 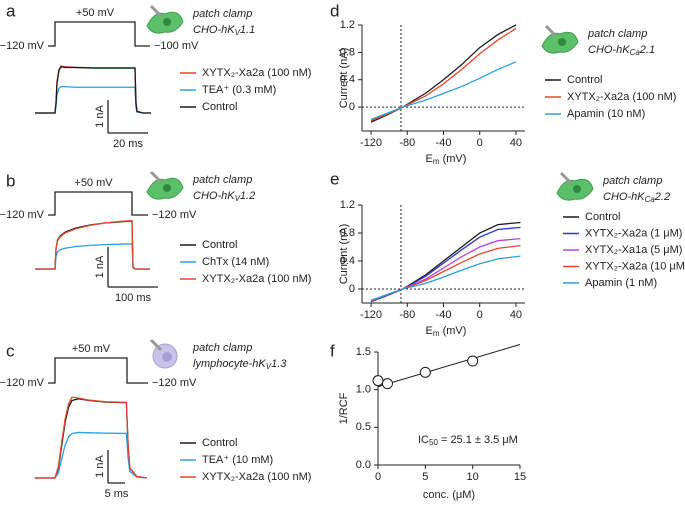 What do you see at coordinates (449, 495) in the screenshot?
I see `x-axis-label: conc. (μM)` at bounding box center [449, 495].